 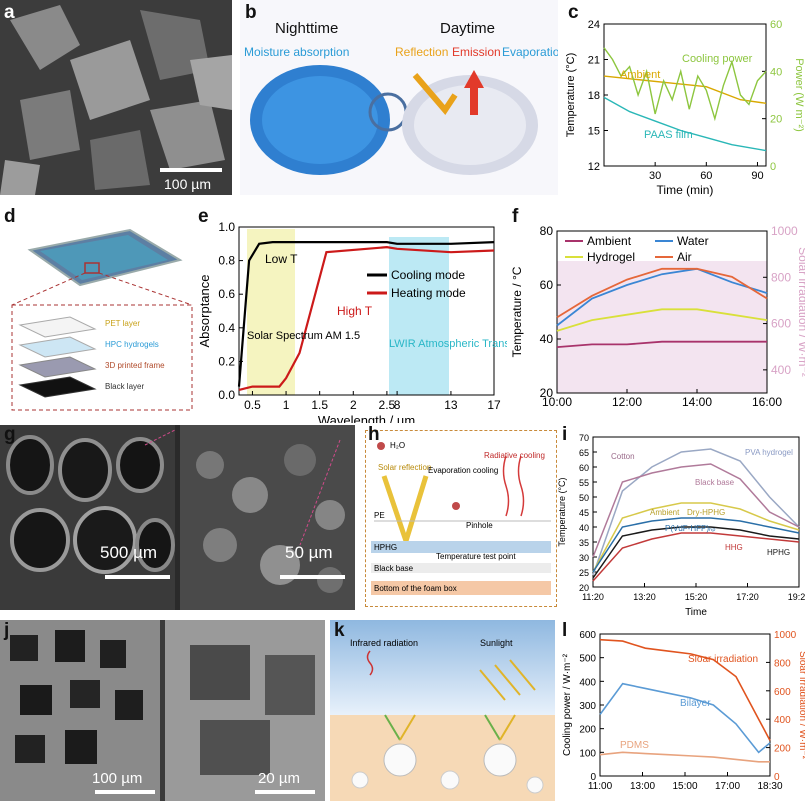 I want to click on y-tick-label: 70, so click(x=584, y=438).